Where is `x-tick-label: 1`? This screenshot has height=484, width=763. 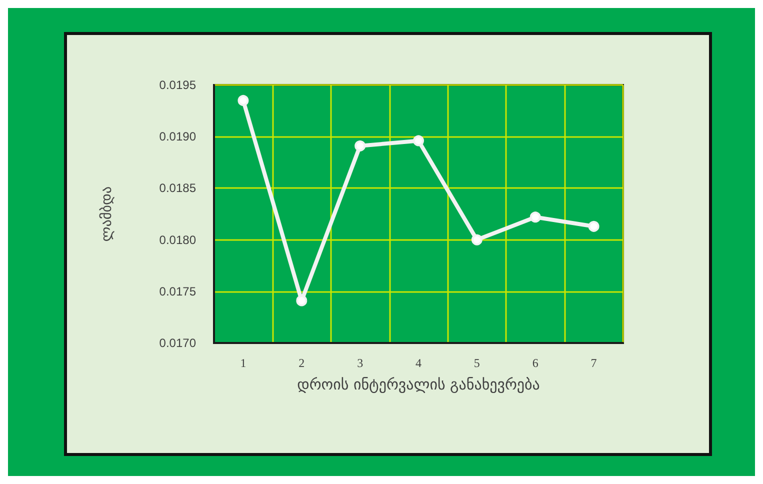 x-tick-label: 1 is located at coordinates (243, 363).